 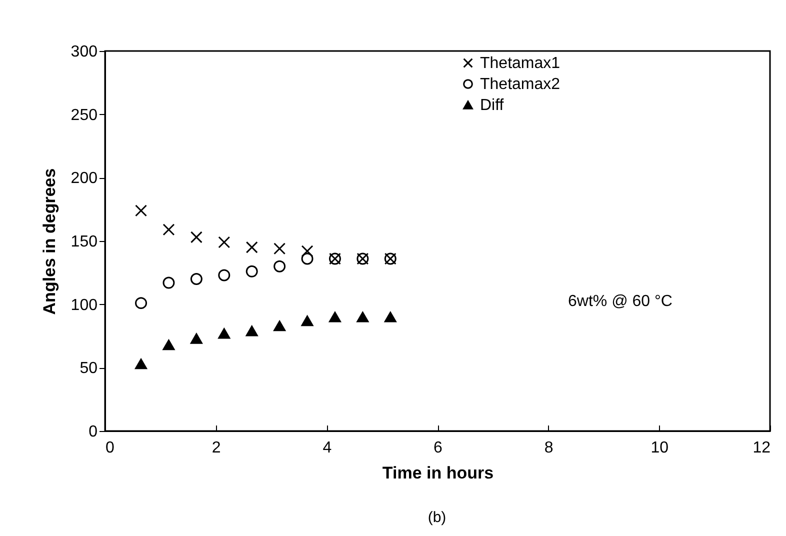 What do you see at coordinates (620, 301) in the screenshot?
I see `annotation: 6wt% @ 60 °C` at bounding box center [620, 301].